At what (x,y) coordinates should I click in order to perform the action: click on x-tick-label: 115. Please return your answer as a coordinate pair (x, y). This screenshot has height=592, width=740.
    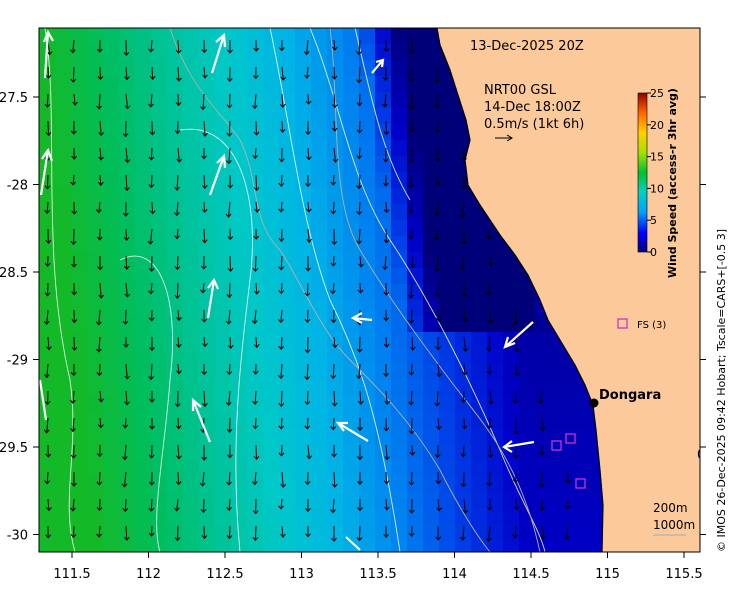
    Looking at the image, I should click on (607, 574).